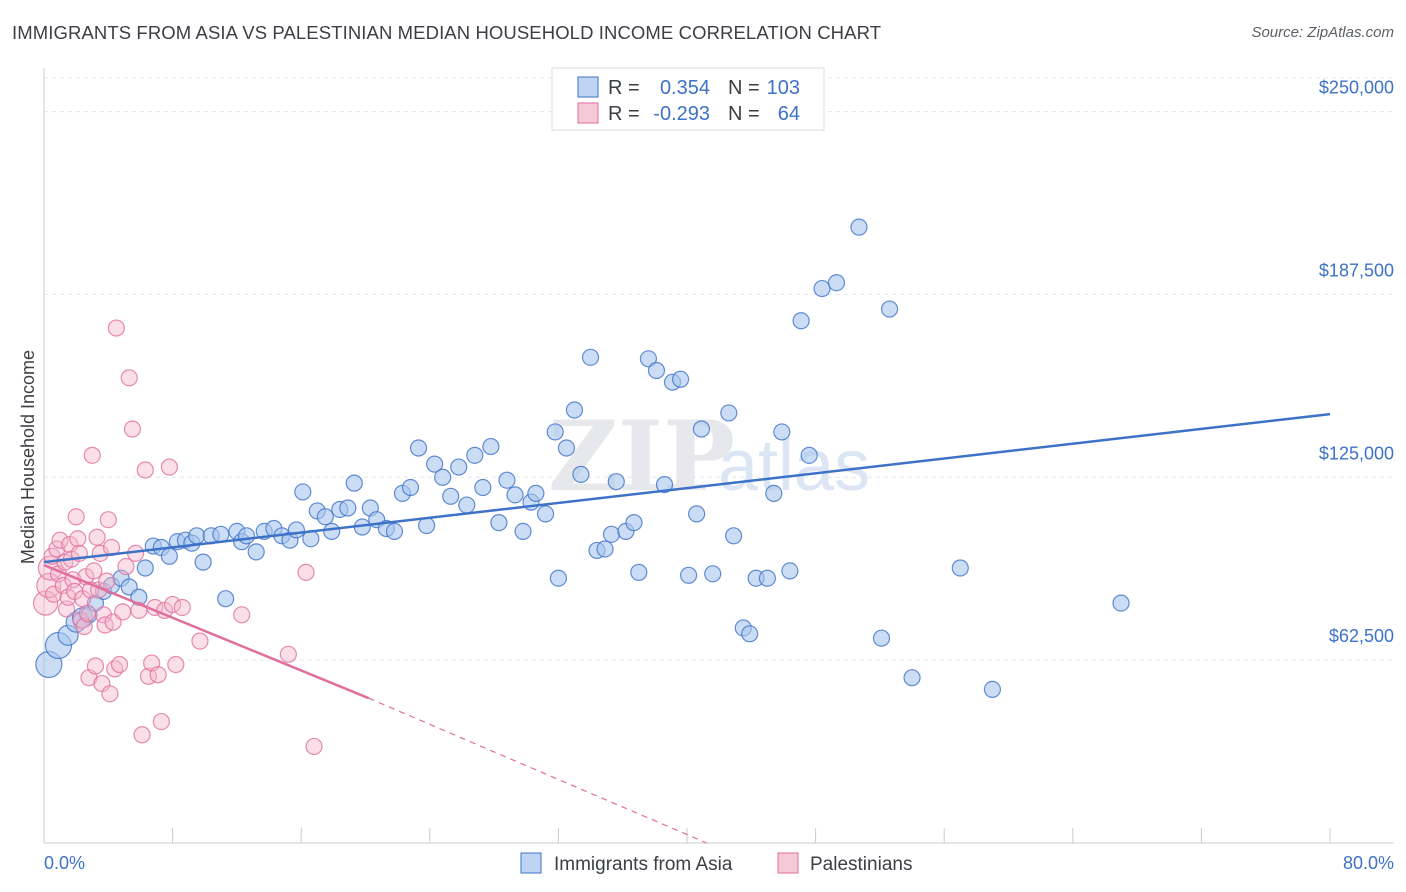 This screenshot has height=892, width=1406. I want to click on legend-r-value-1: 0.354, so click(685, 88).